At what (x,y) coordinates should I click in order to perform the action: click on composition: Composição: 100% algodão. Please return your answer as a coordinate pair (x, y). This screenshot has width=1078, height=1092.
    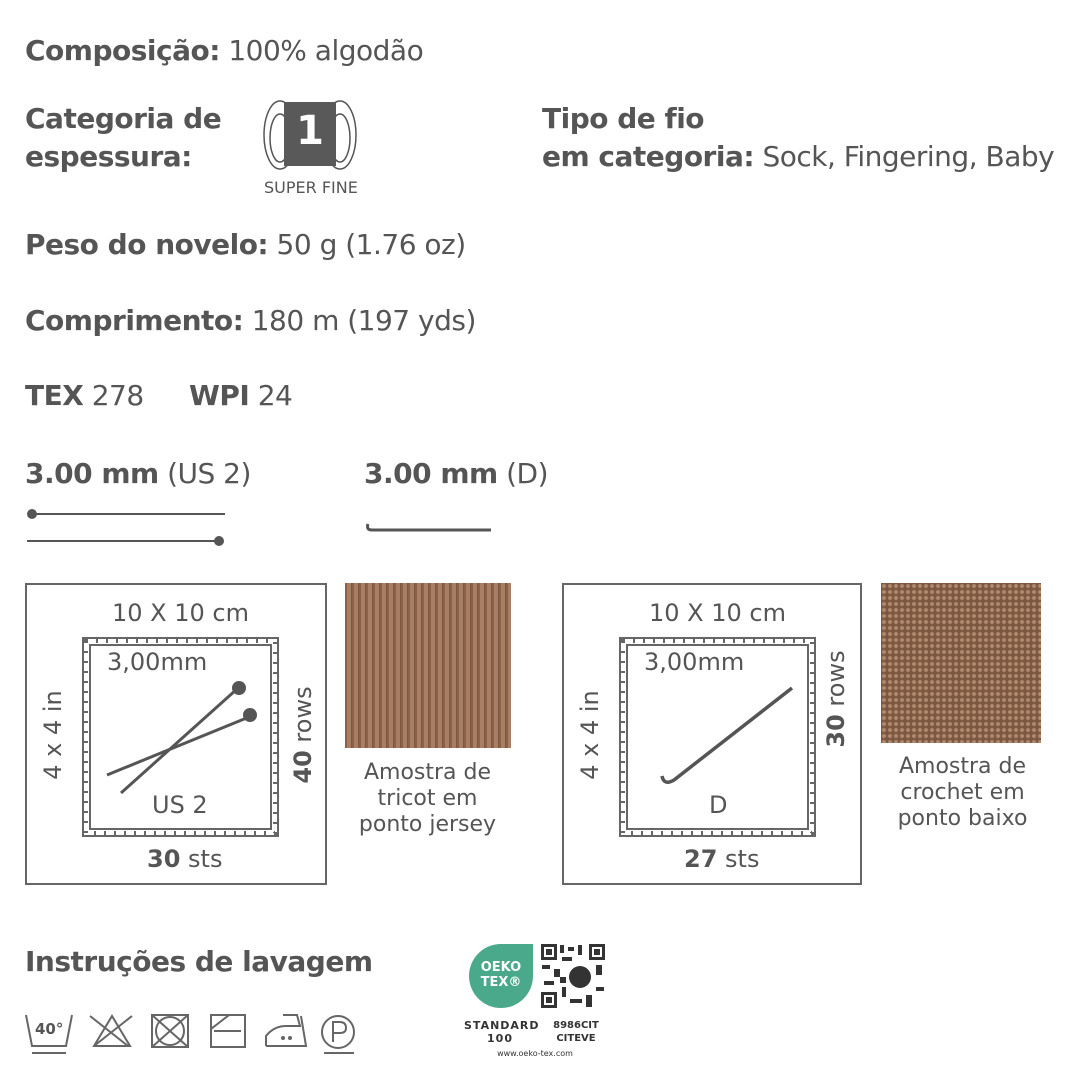
    Looking at the image, I should click on (224, 50).